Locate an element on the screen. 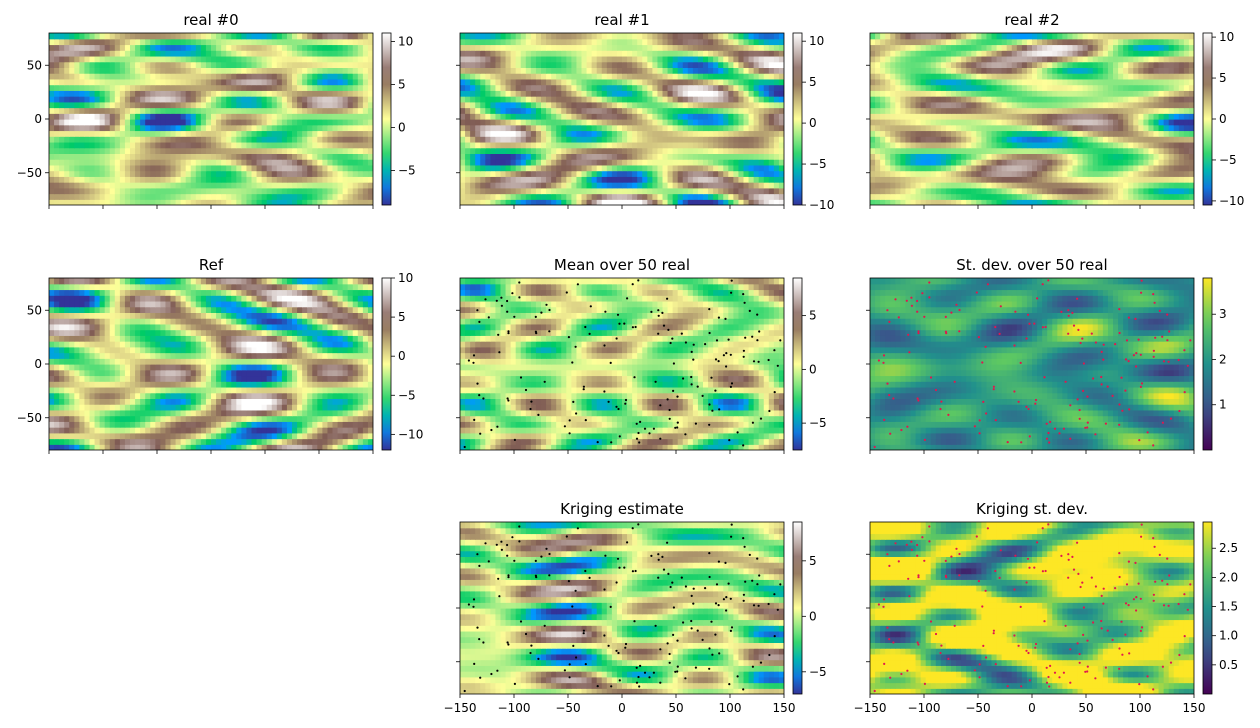  colorbar-tick-label: 5 is located at coordinates (402, 317).